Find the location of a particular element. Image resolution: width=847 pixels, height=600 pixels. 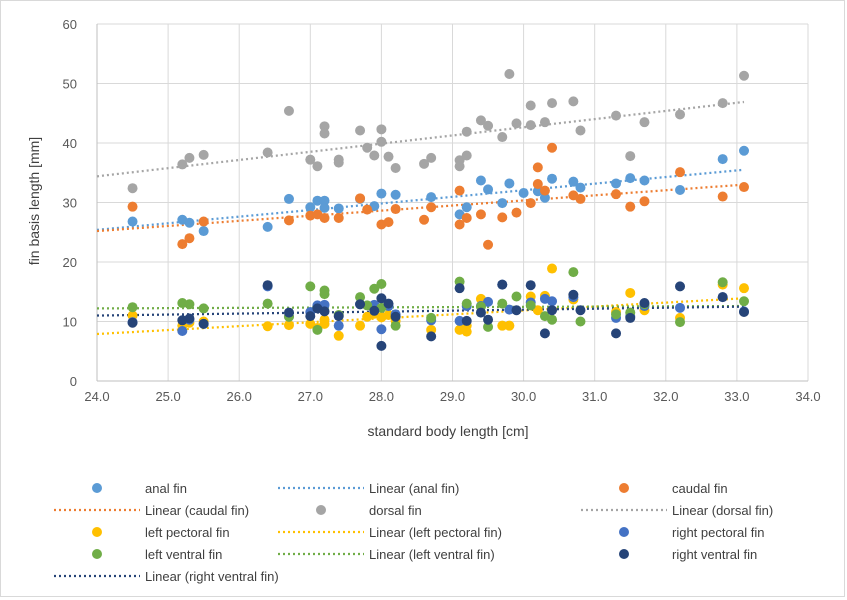

x-tick-label: 34.0 is located at coordinates (807, 396).